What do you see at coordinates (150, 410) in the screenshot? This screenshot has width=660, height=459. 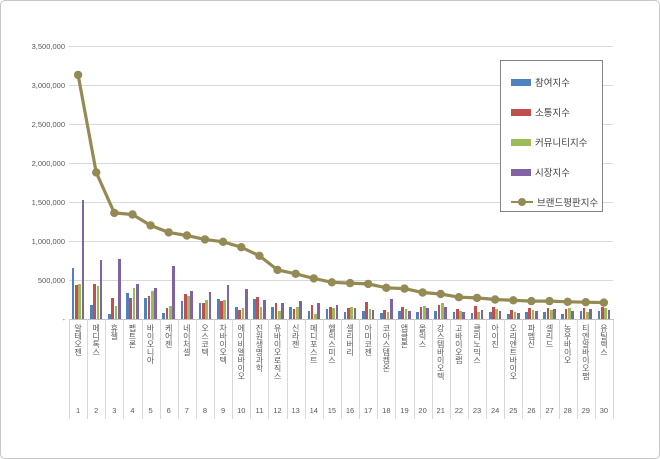 I see `category-number: 5` at bounding box center [150, 410].